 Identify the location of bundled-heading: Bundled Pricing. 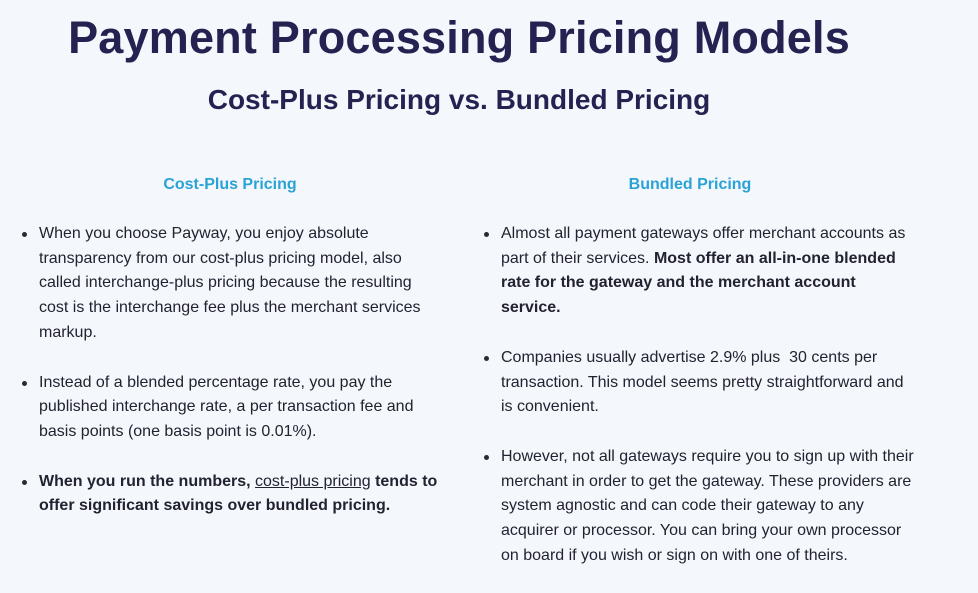
(690, 184).